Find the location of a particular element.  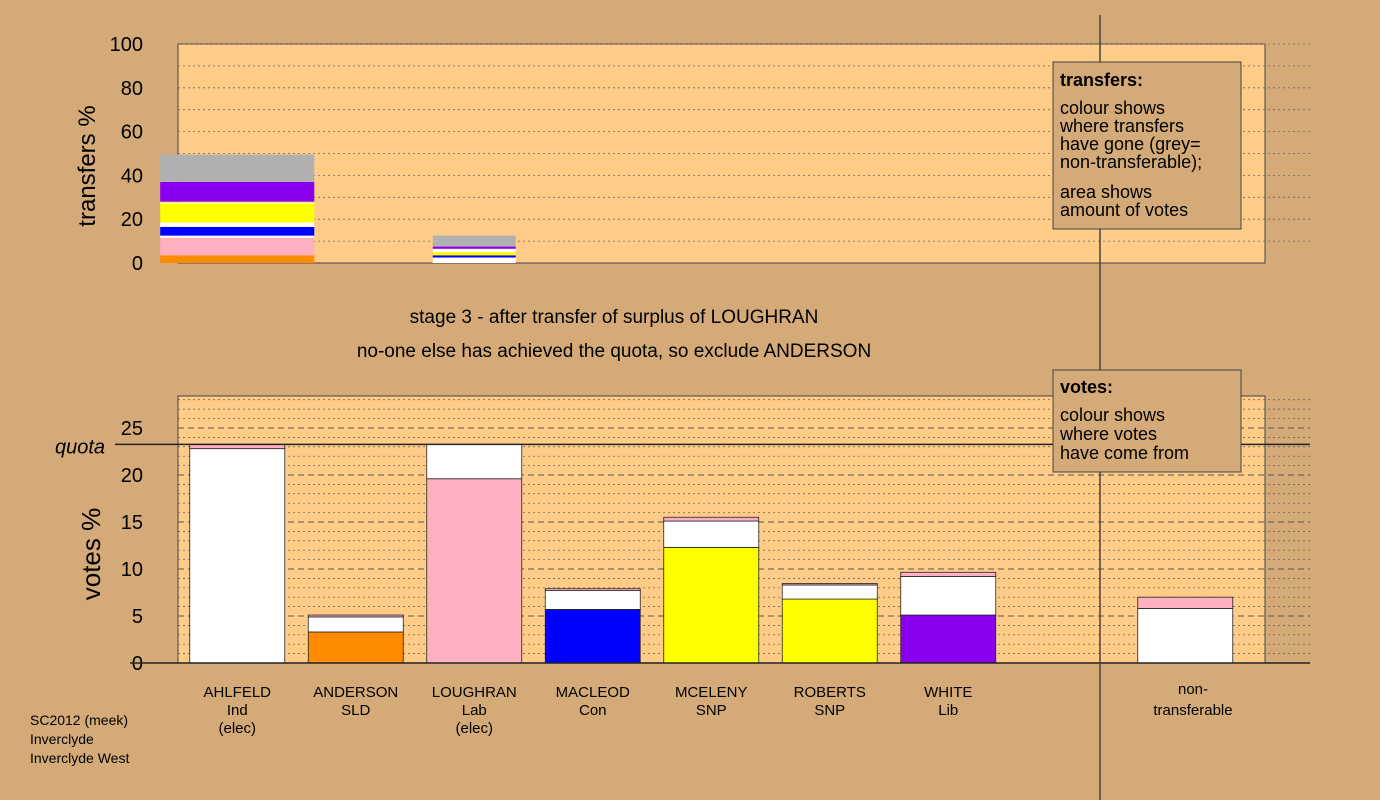

y-tick-label: 25 is located at coordinates (132, 429).